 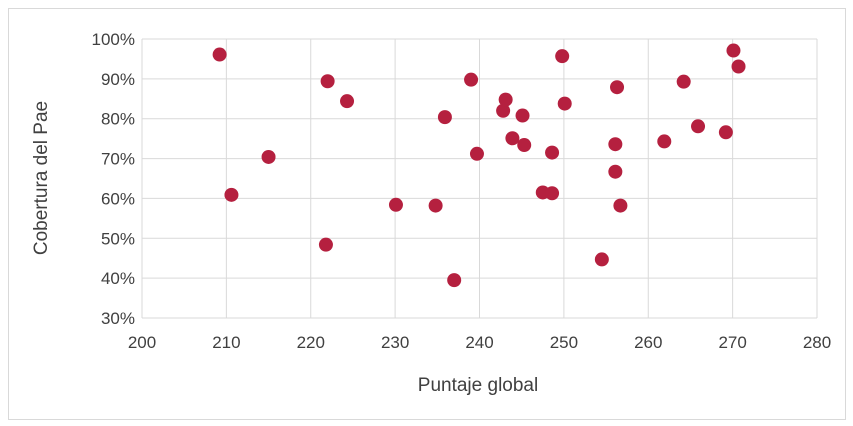 I want to click on y-axis-title: Cobertura del Pae, so click(x=41, y=178).